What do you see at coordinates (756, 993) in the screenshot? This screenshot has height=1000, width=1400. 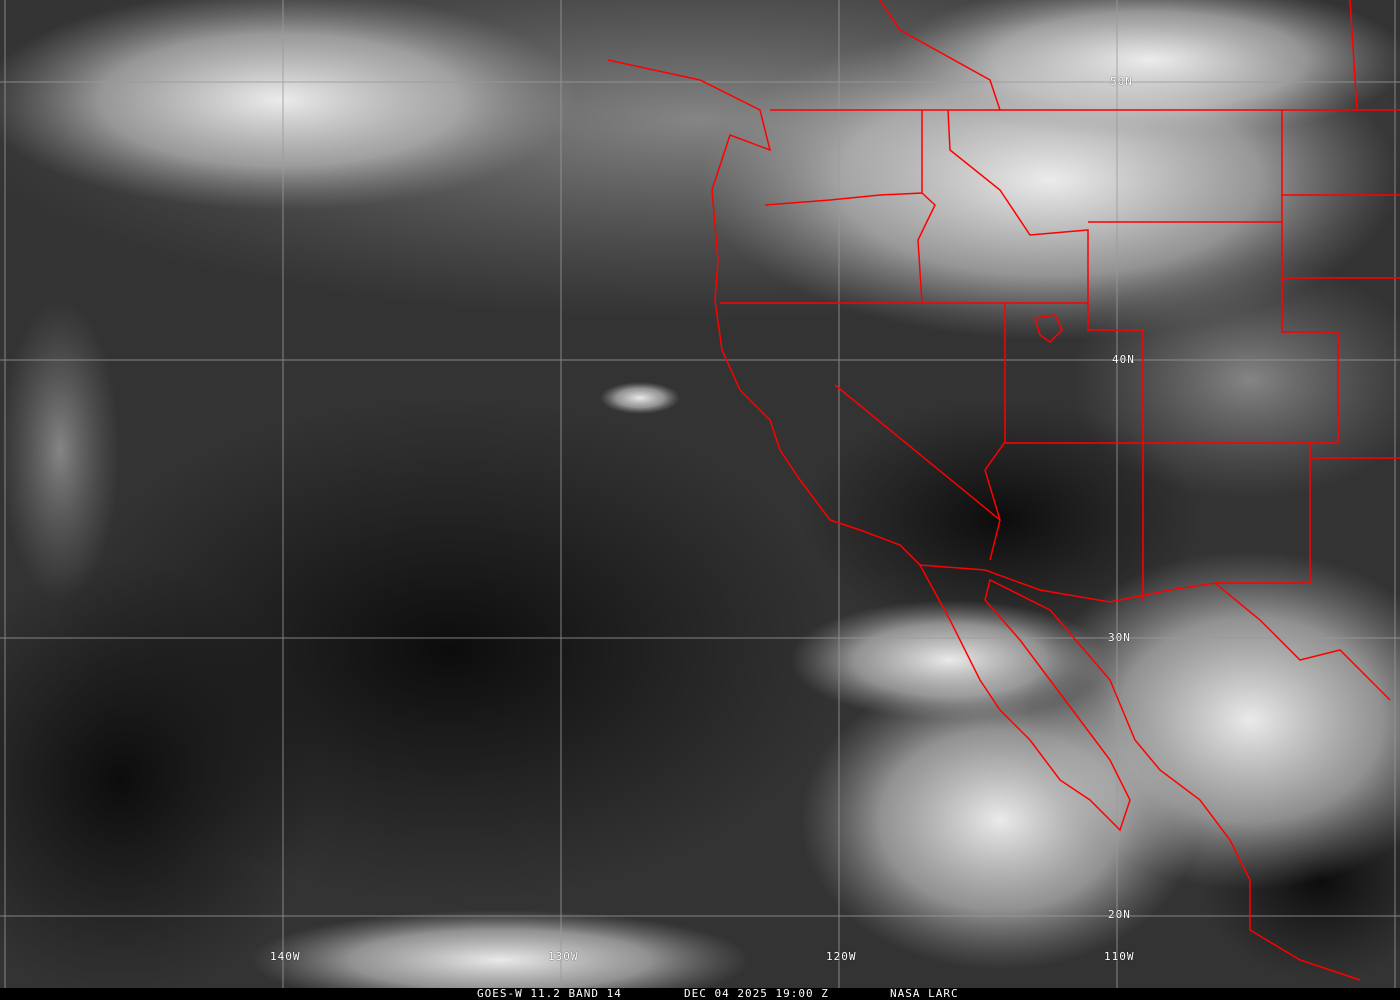 I see `timestamp-label: DEC 04 2025 19:00 Z` at bounding box center [756, 993].